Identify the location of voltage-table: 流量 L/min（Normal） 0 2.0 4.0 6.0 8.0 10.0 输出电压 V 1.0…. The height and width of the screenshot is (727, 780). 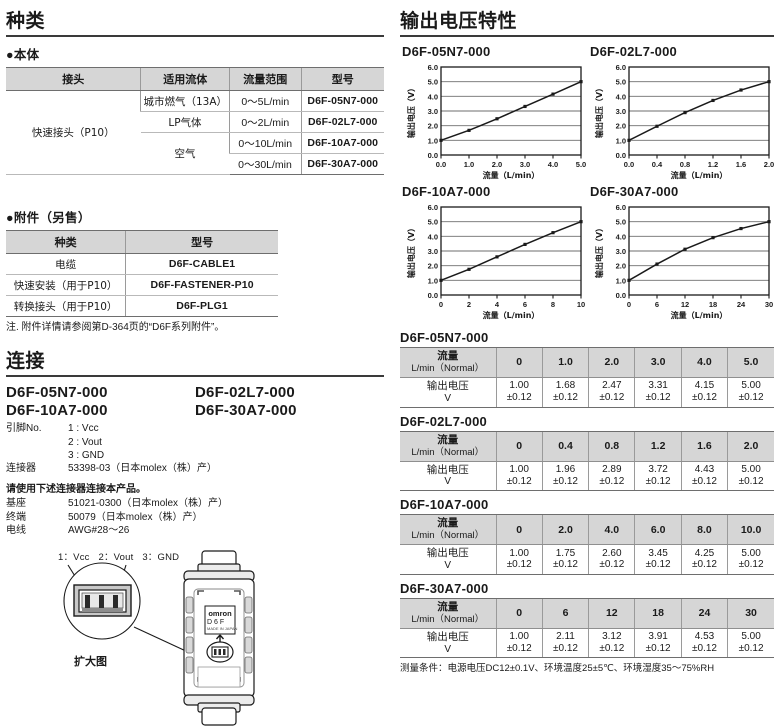
(587, 544).